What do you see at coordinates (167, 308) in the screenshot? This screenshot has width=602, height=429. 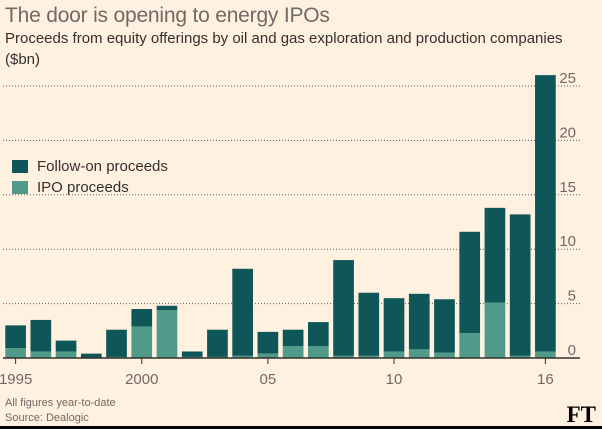 I see `bar-follow-on-2001` at bounding box center [167, 308].